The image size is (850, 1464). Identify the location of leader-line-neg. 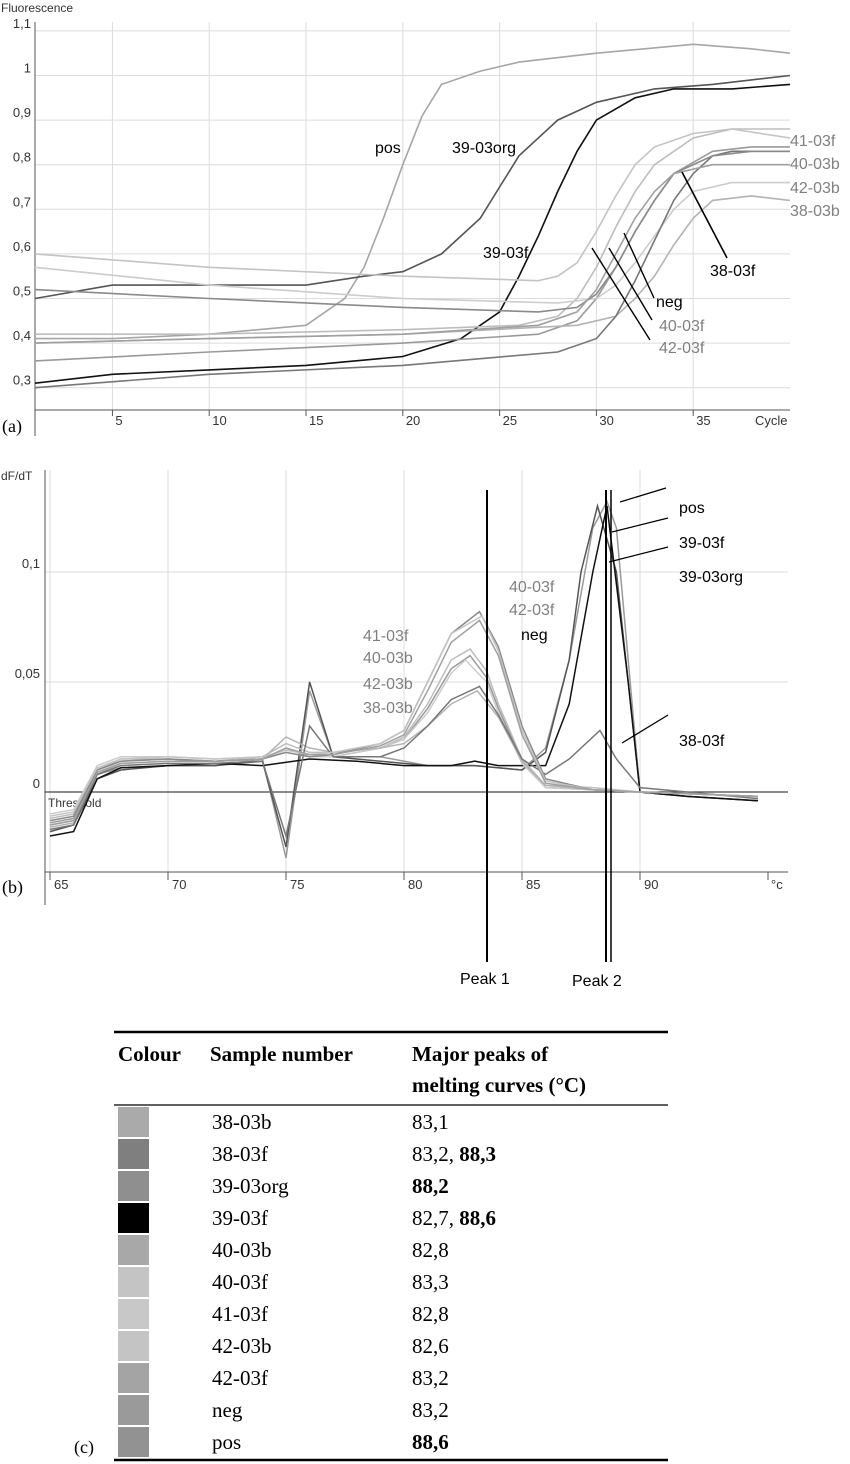
(639, 265).